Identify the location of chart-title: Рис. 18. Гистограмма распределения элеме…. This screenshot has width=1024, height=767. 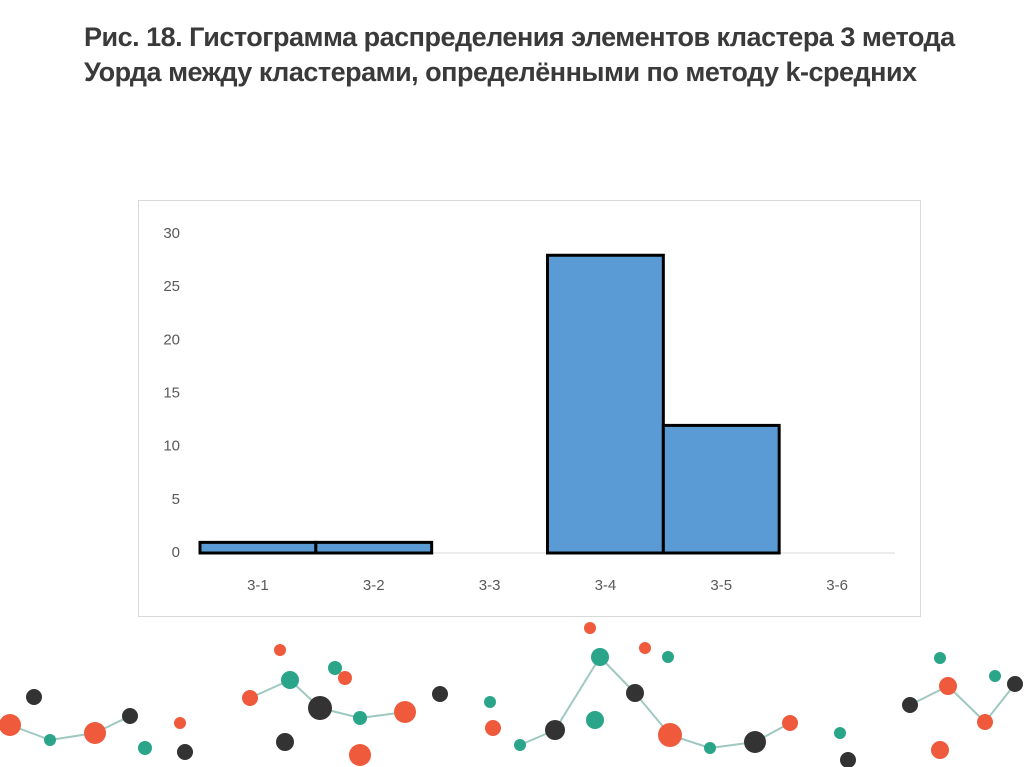
(519, 54).